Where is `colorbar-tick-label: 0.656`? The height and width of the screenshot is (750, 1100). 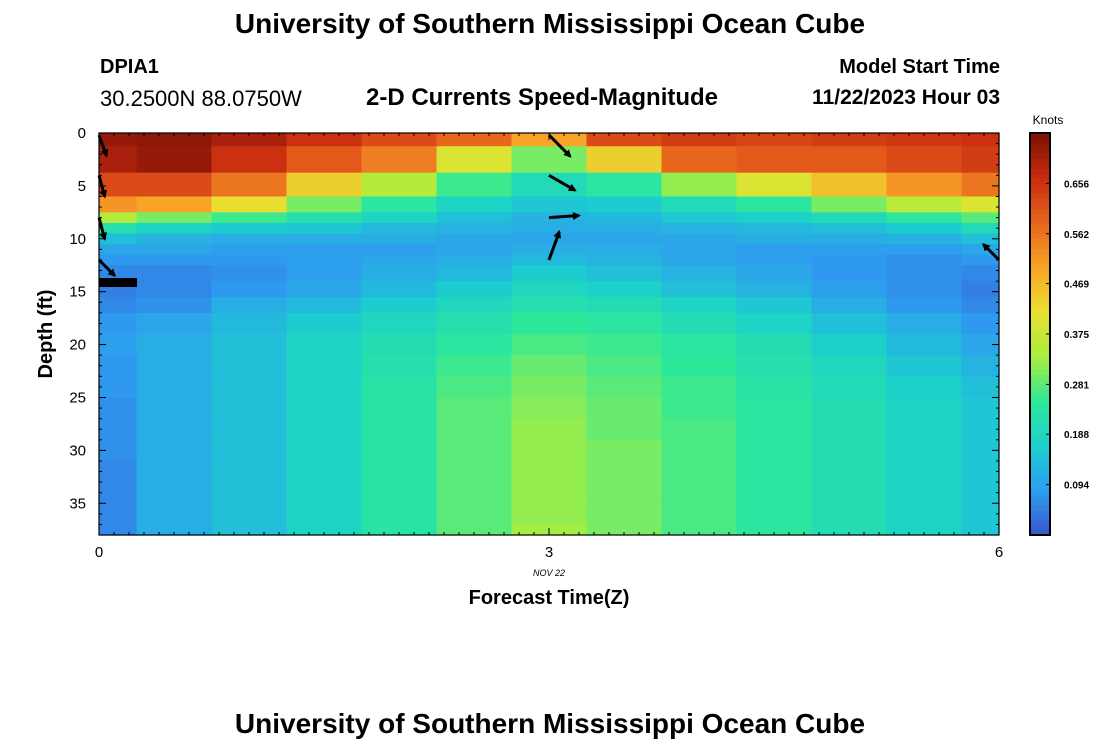
colorbar-tick-label: 0.656 is located at coordinates (1076, 184).